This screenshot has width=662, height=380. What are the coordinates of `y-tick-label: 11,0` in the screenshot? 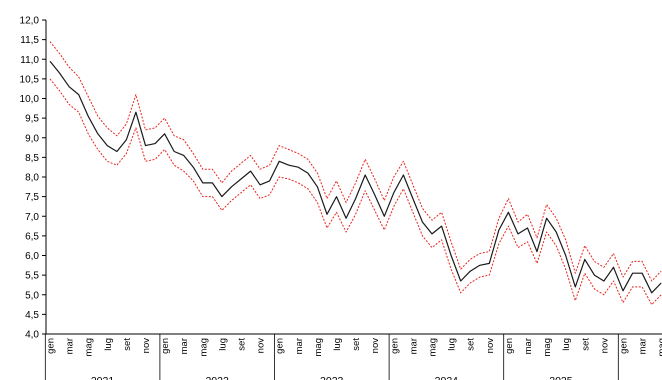 It's located at (29, 60).